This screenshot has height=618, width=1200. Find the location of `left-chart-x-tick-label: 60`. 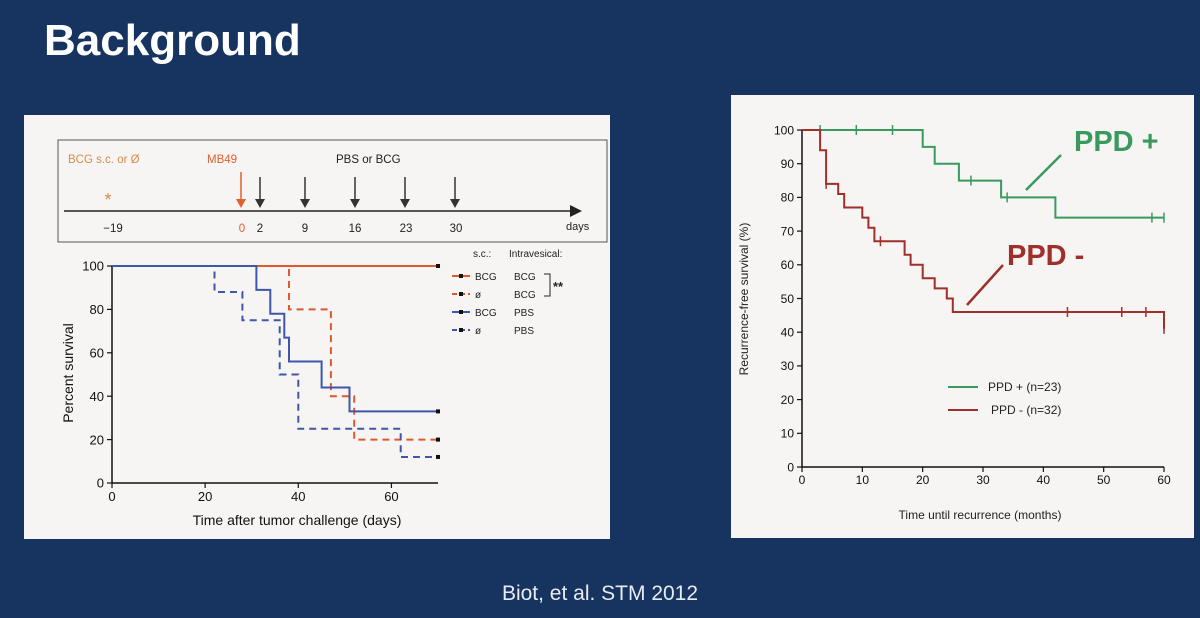

left-chart-x-tick-label: 60 is located at coordinates (391, 496).